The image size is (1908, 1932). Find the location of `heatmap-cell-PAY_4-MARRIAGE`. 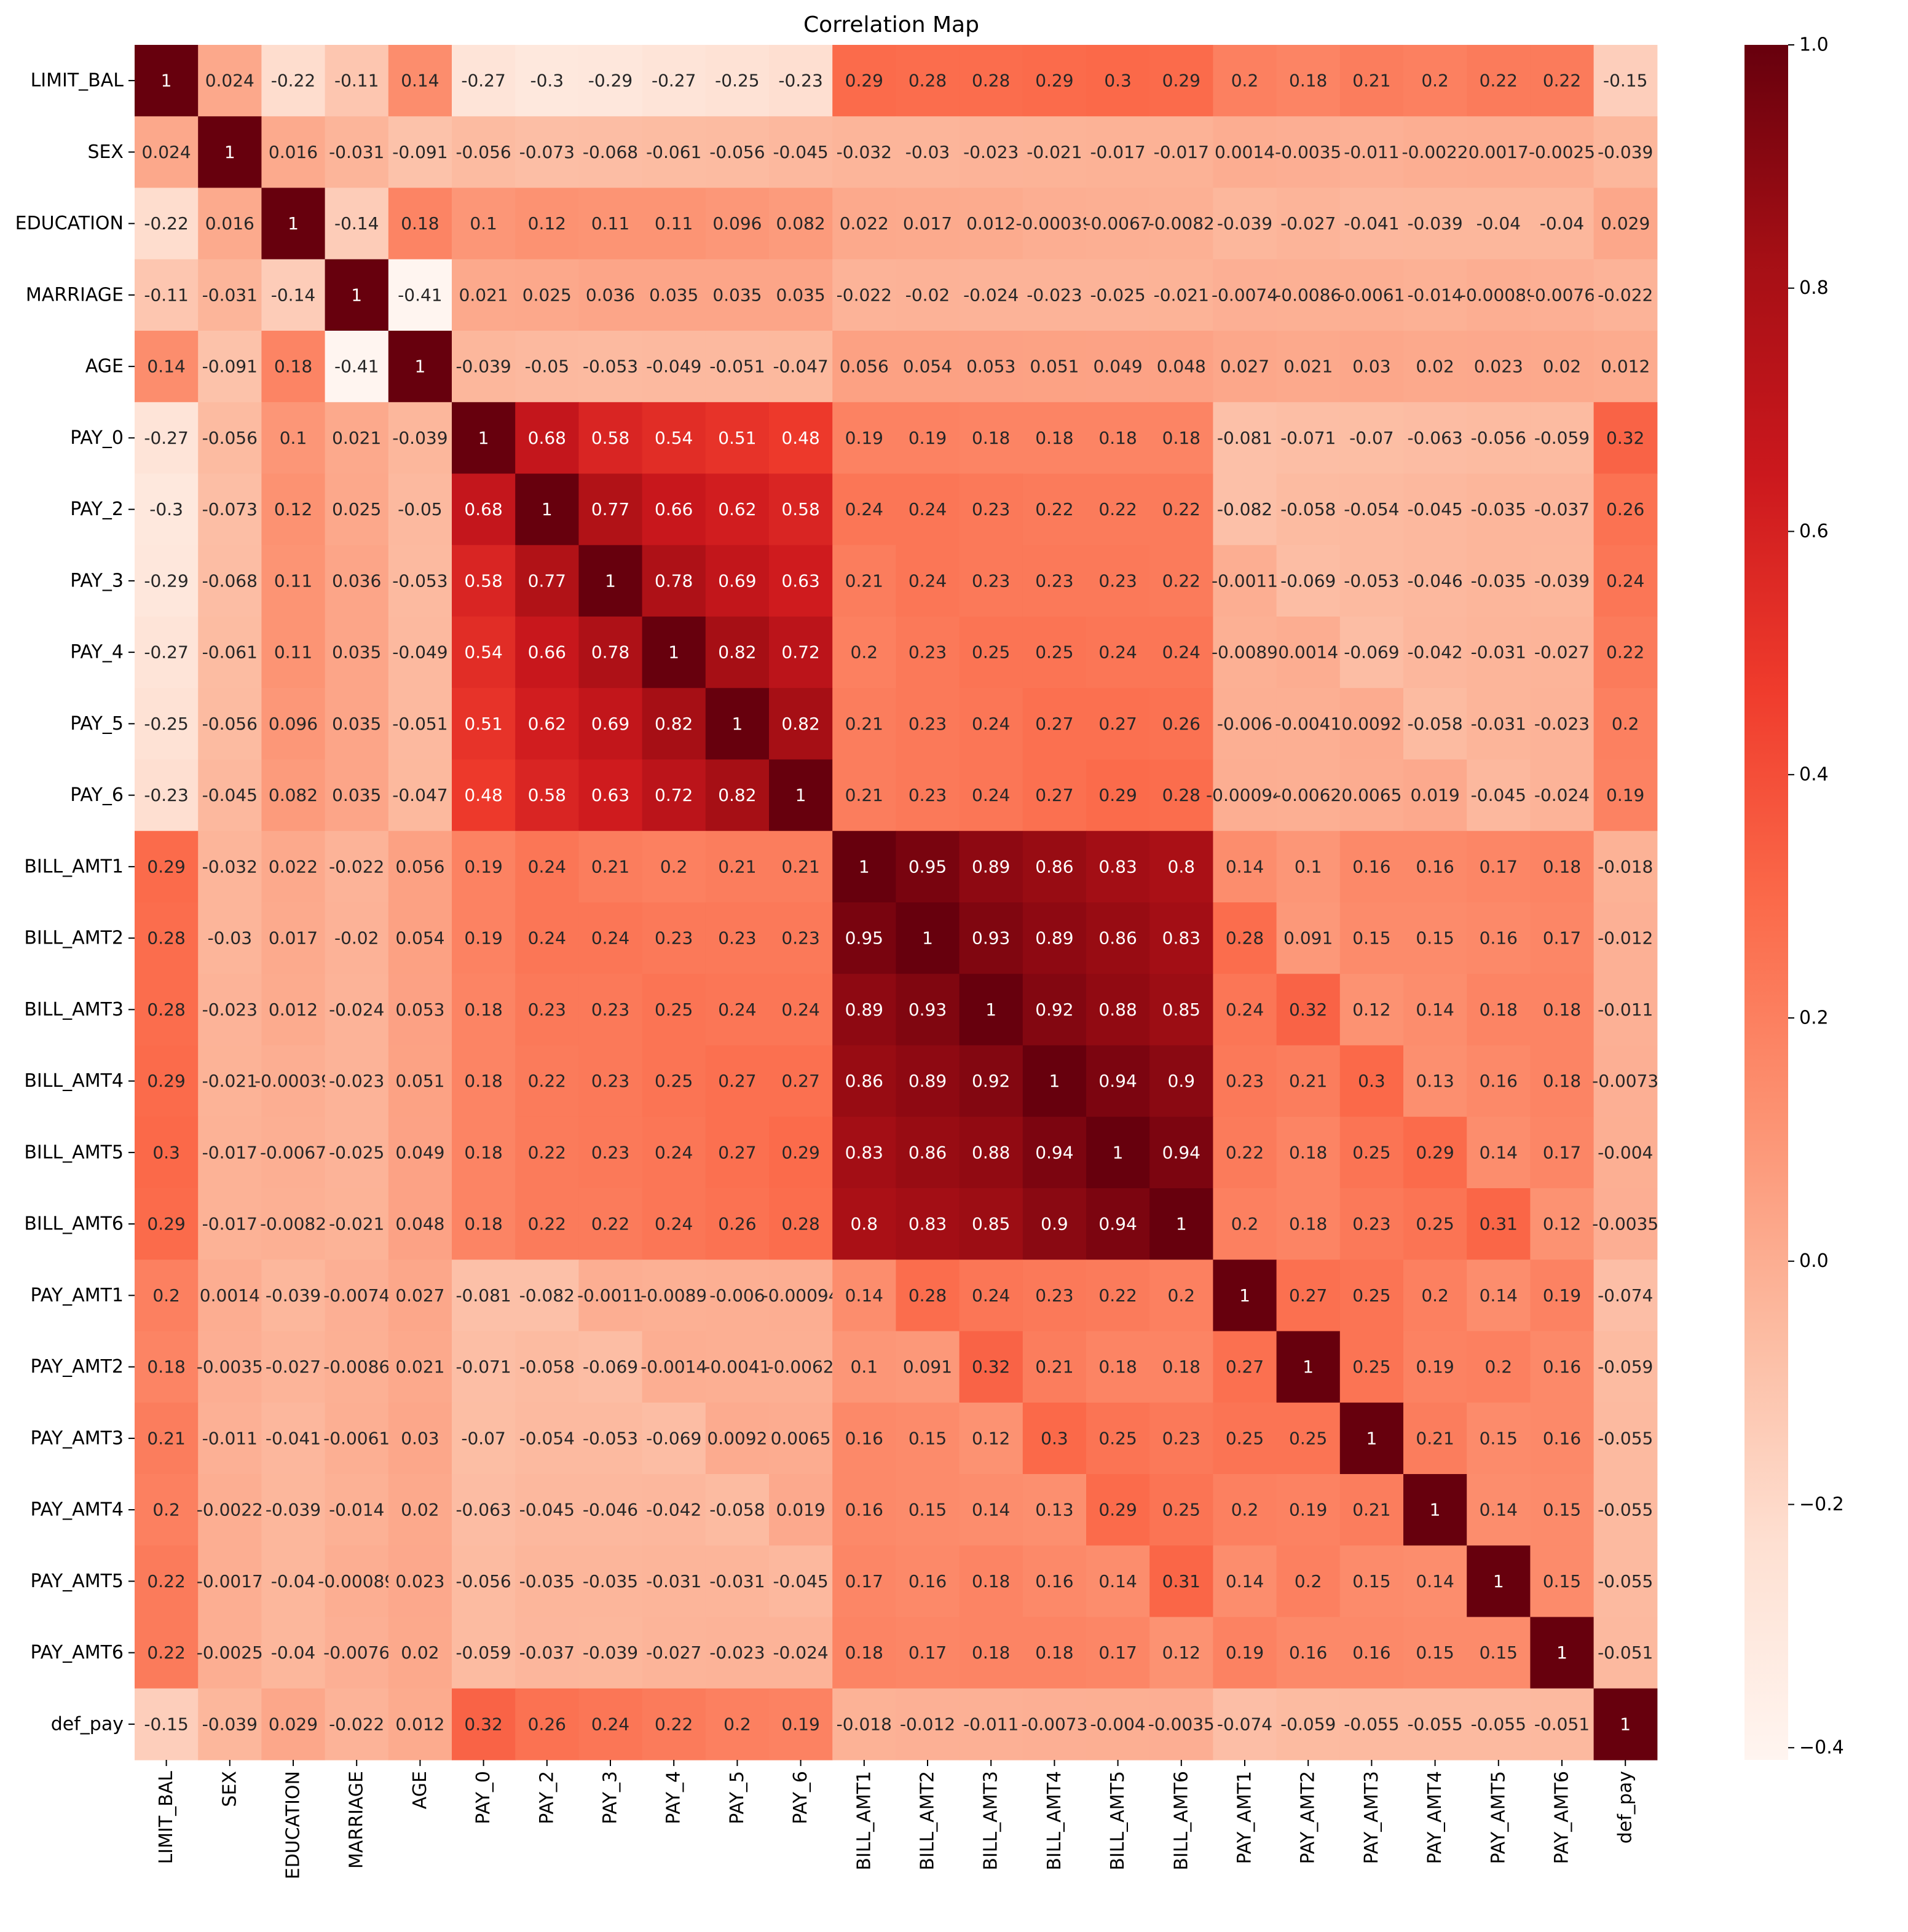

heatmap-cell-PAY_4-MARRIAGE is located at coordinates (357, 652).